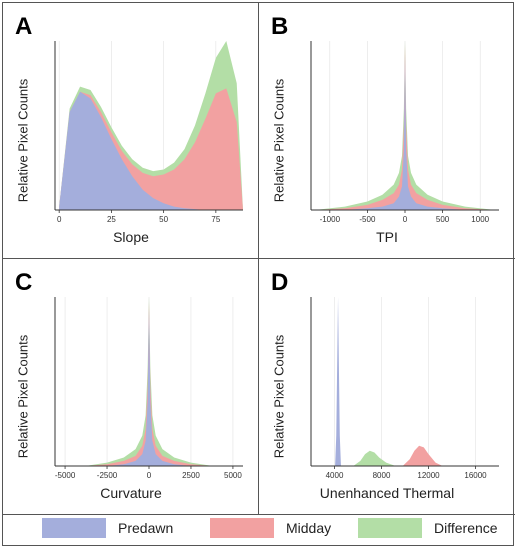 The image size is (518, 550). Describe the element at coordinates (387, 493) in the screenshot. I see `panel-d-xlabel: Unenhanced Thermal` at that location.